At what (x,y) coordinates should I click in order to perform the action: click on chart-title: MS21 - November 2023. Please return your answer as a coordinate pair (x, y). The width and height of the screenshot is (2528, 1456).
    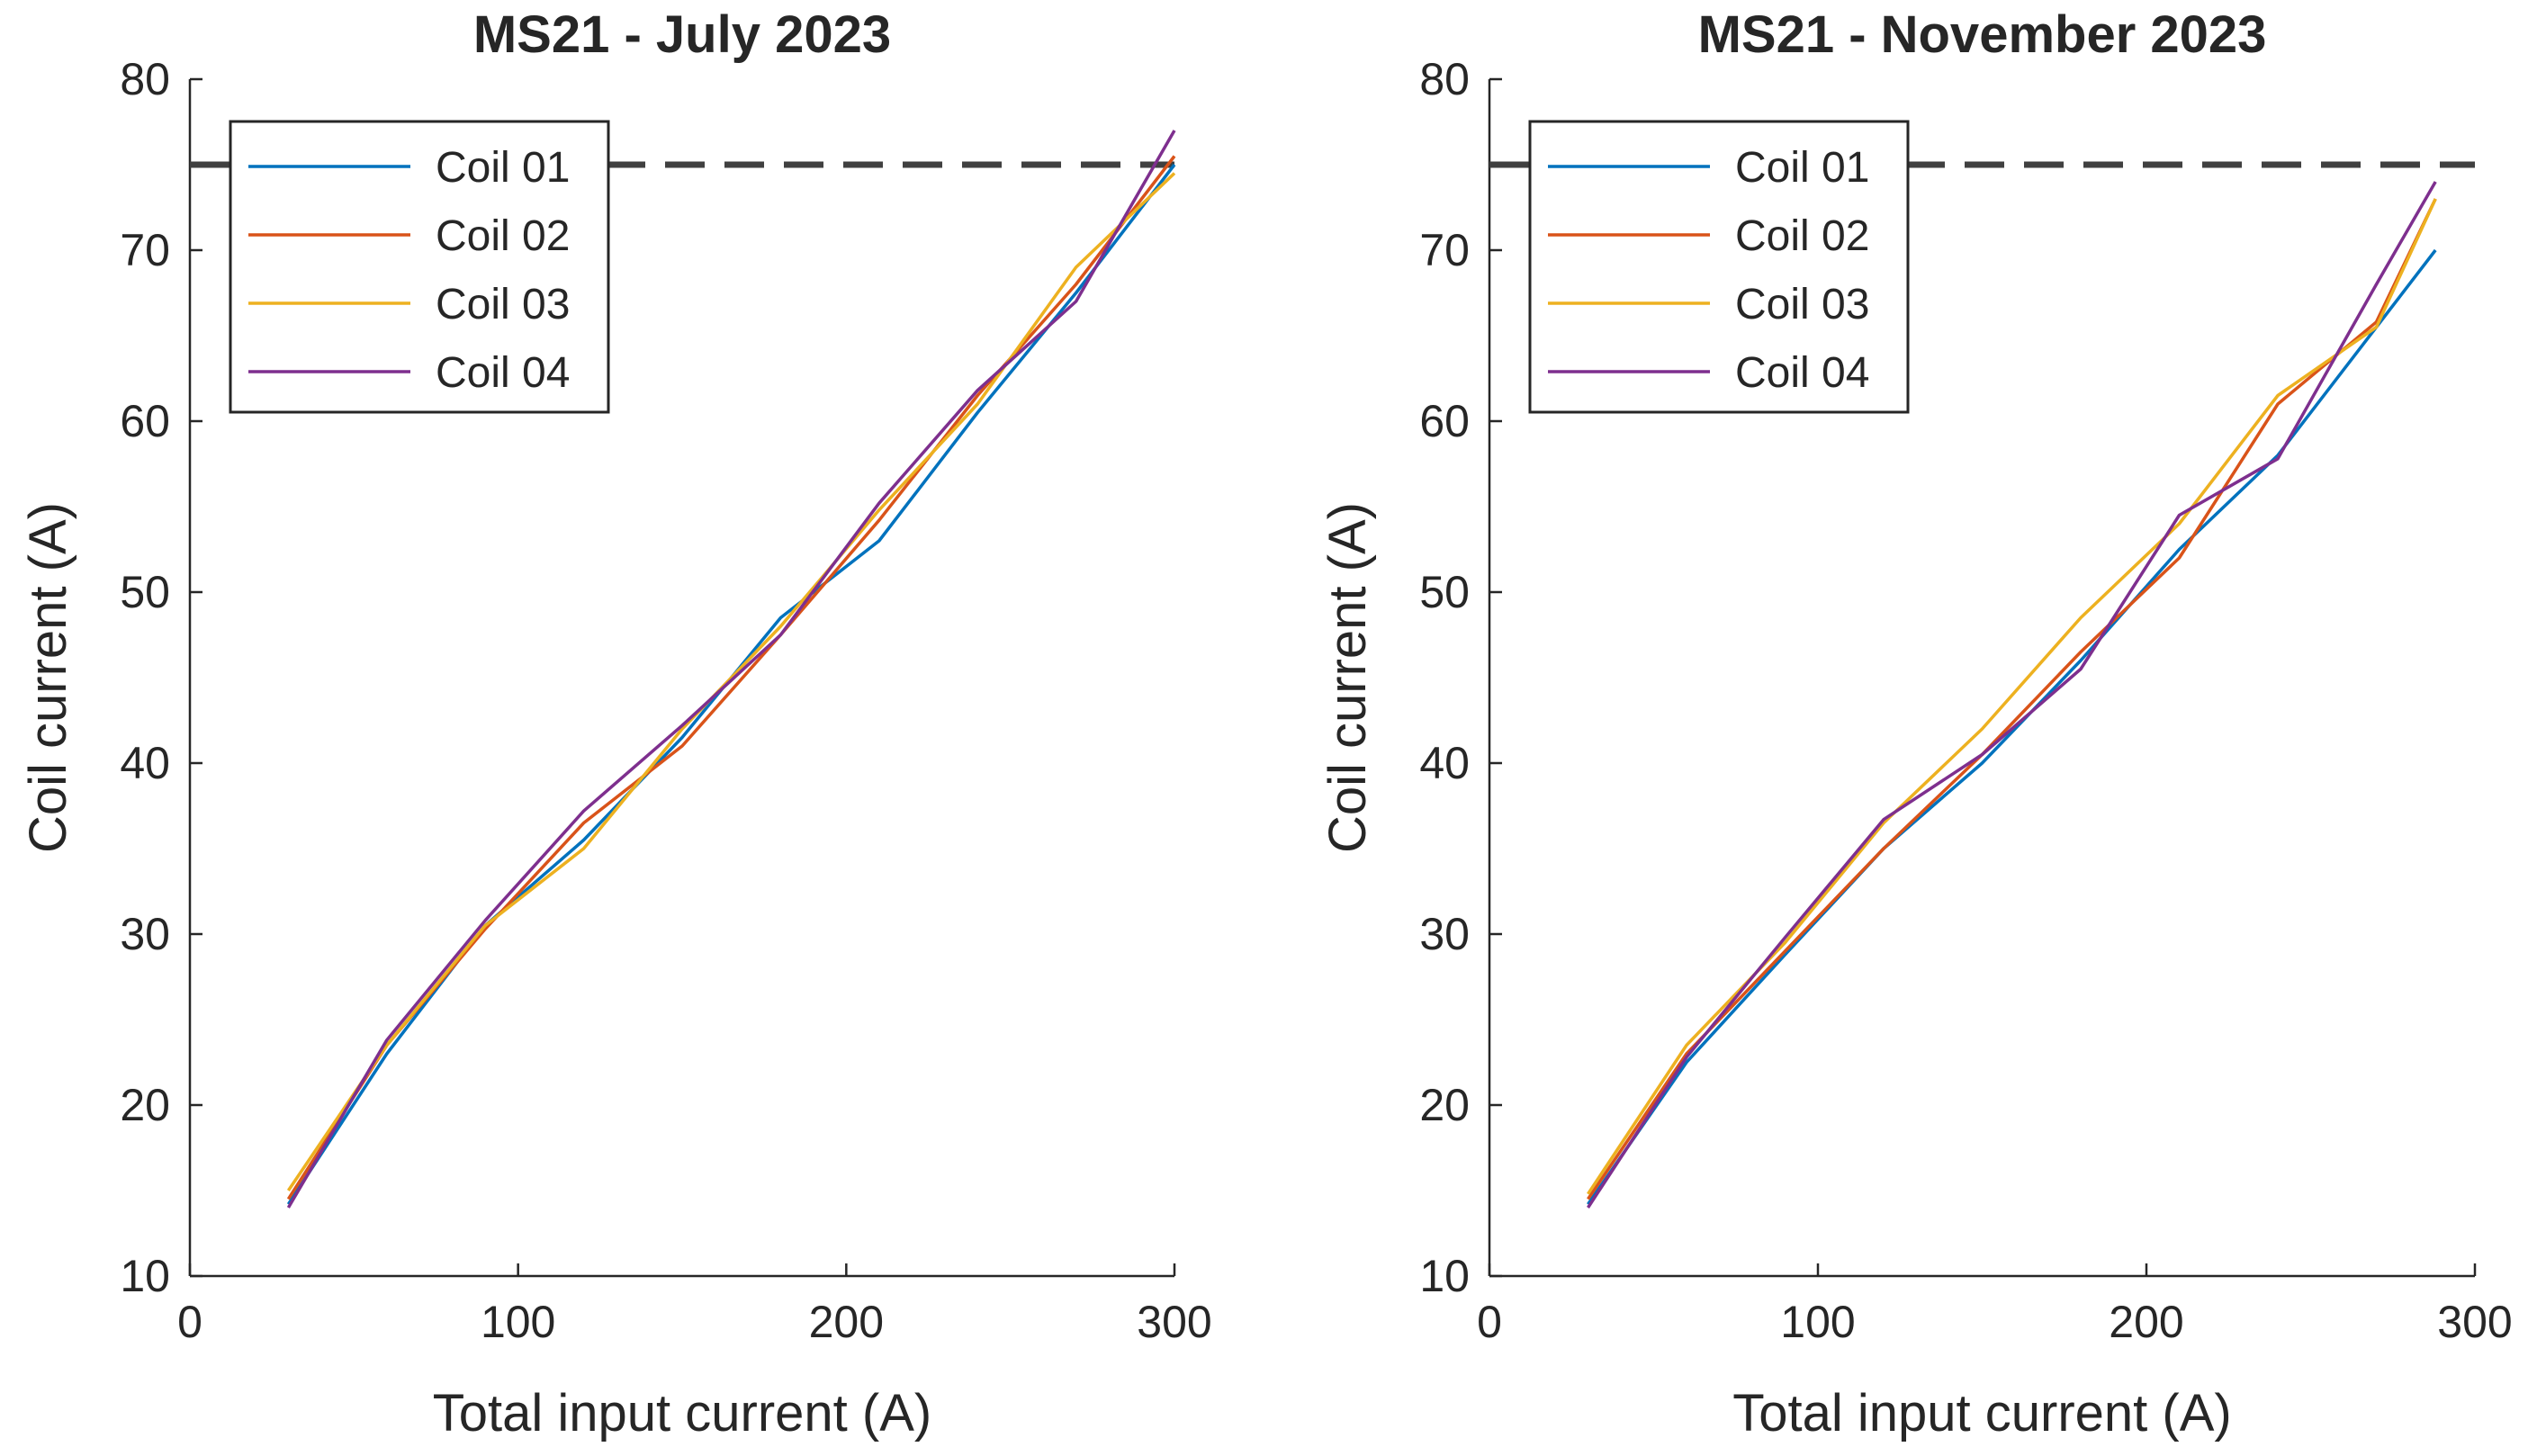
    Looking at the image, I should click on (1982, 34).